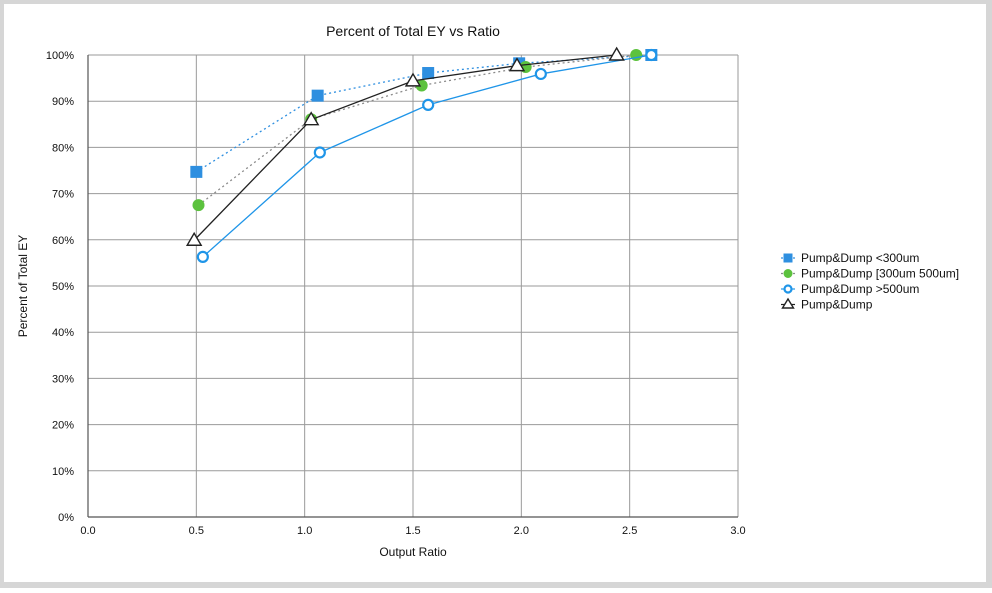  What do you see at coordinates (63, 379) in the screenshot?
I see `y-tick-label: 30%` at bounding box center [63, 379].